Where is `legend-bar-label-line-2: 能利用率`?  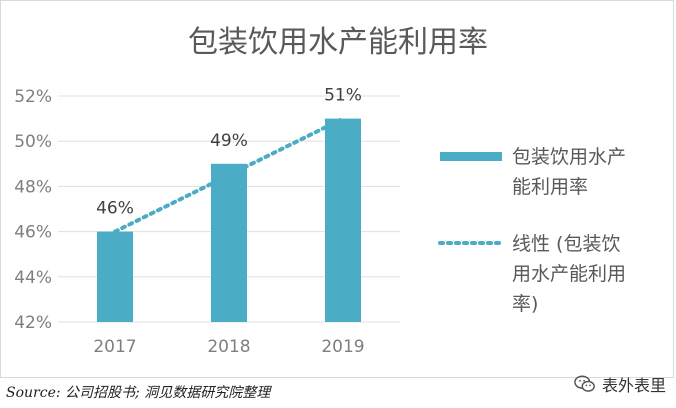 legend-bar-label-line-2: 能利用率 is located at coordinates (550, 187).